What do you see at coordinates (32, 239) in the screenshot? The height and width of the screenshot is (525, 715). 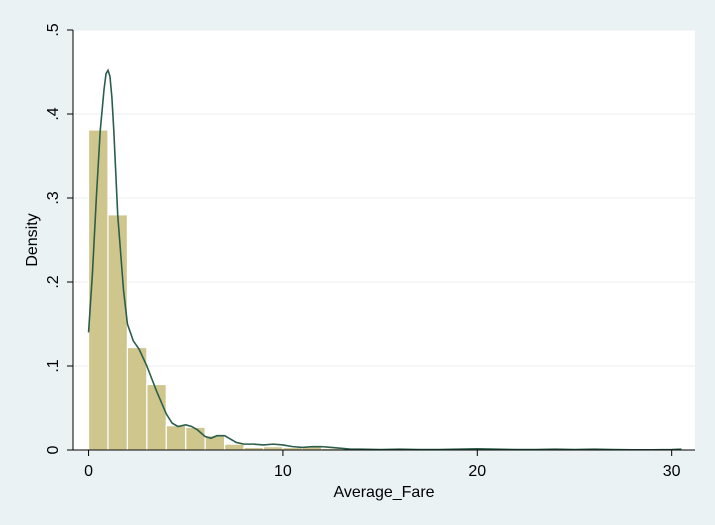 I see `y-axis-label: Density` at bounding box center [32, 239].